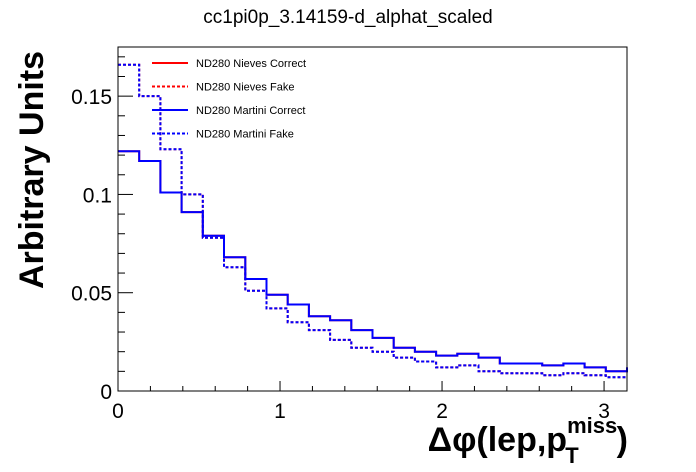 The image size is (696, 472). I want to click on chart-title: cc1pi0p_3.14159-d_alphat_scaled, so click(347, 17).